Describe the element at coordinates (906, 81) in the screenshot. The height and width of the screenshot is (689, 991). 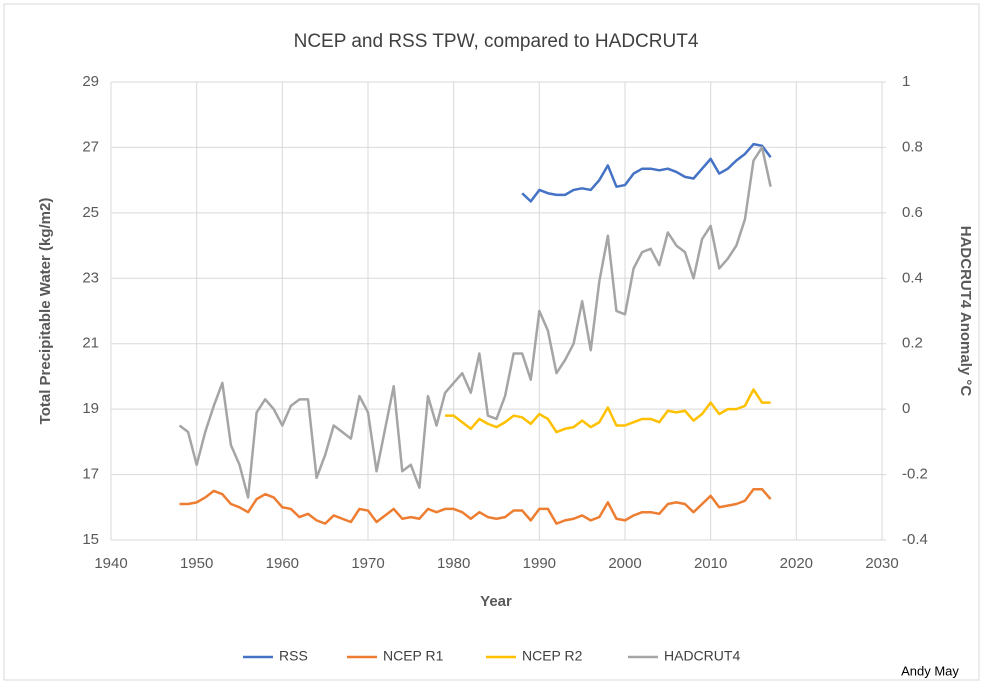
I see `y2-tick-label: 1` at that location.